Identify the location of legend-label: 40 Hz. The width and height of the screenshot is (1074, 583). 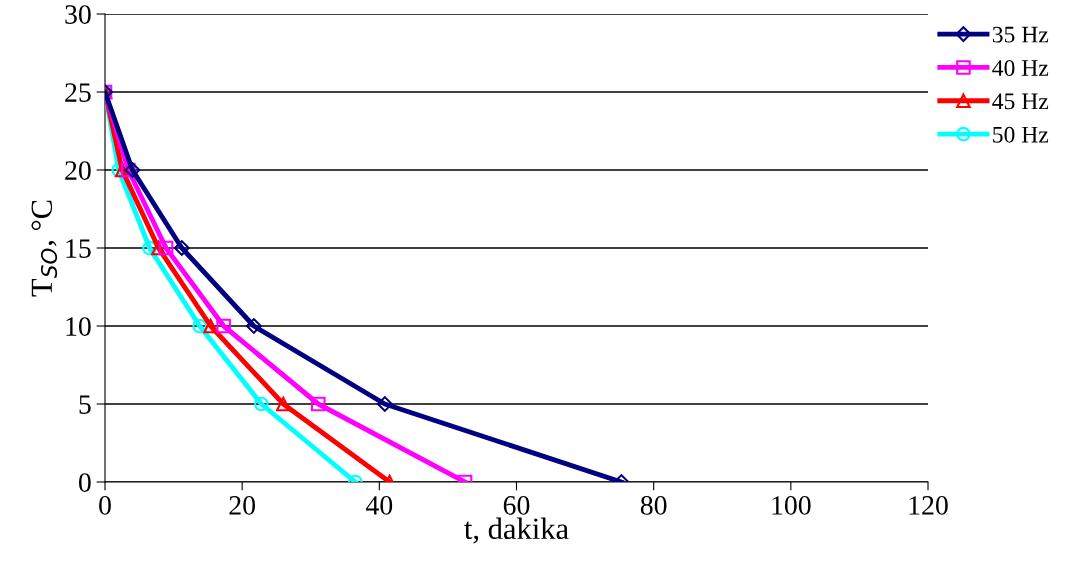
(1020, 67).